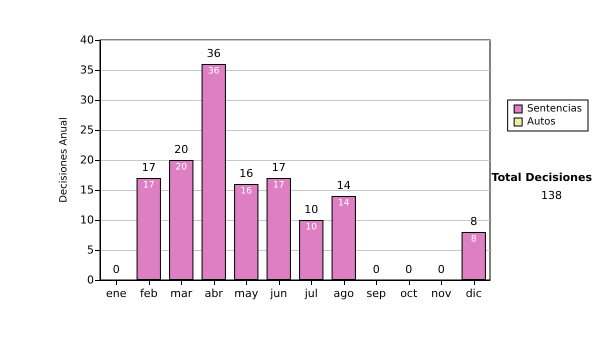  Describe the element at coordinates (344, 293) in the screenshot. I see `x-tick-label: ago` at that location.